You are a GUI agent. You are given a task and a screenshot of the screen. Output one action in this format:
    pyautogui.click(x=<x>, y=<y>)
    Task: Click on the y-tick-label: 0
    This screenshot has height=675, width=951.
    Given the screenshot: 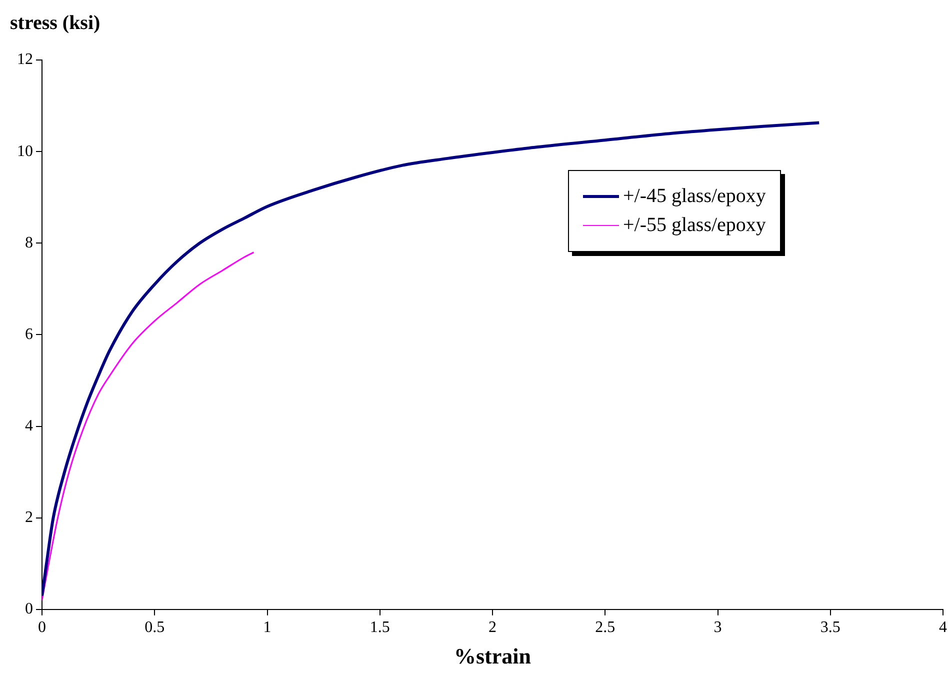 What is the action you would take?
    pyautogui.click(x=29, y=609)
    